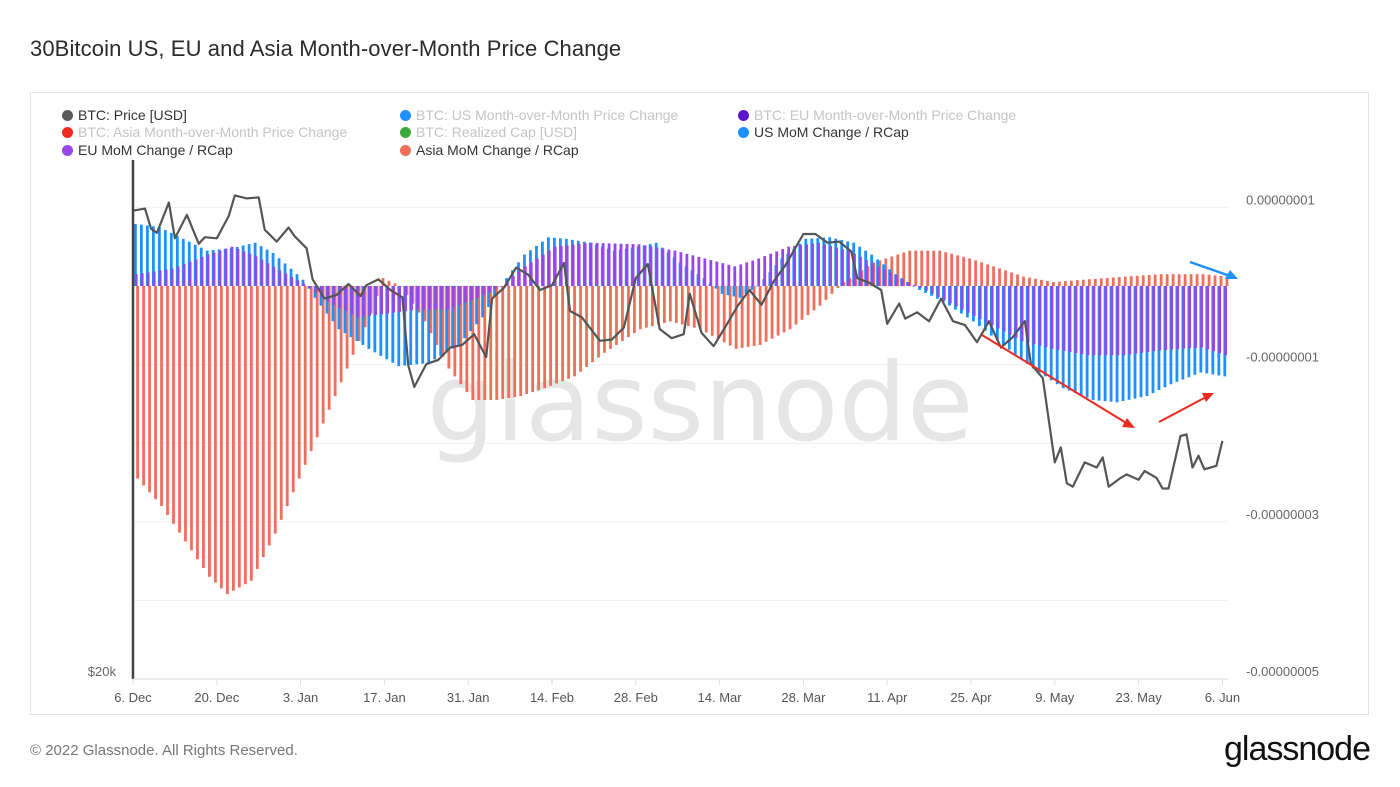 This screenshot has height=787, width=1400. Describe the element at coordinates (539, 115) in the screenshot. I see `legend-item-us-mom: BTC: US Month-over-Month Price Change` at that location.